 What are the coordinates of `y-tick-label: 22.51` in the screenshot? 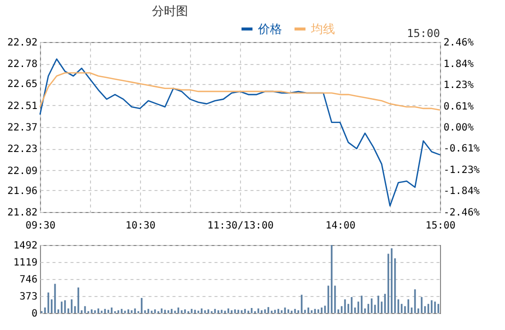 It's located at (22, 106).